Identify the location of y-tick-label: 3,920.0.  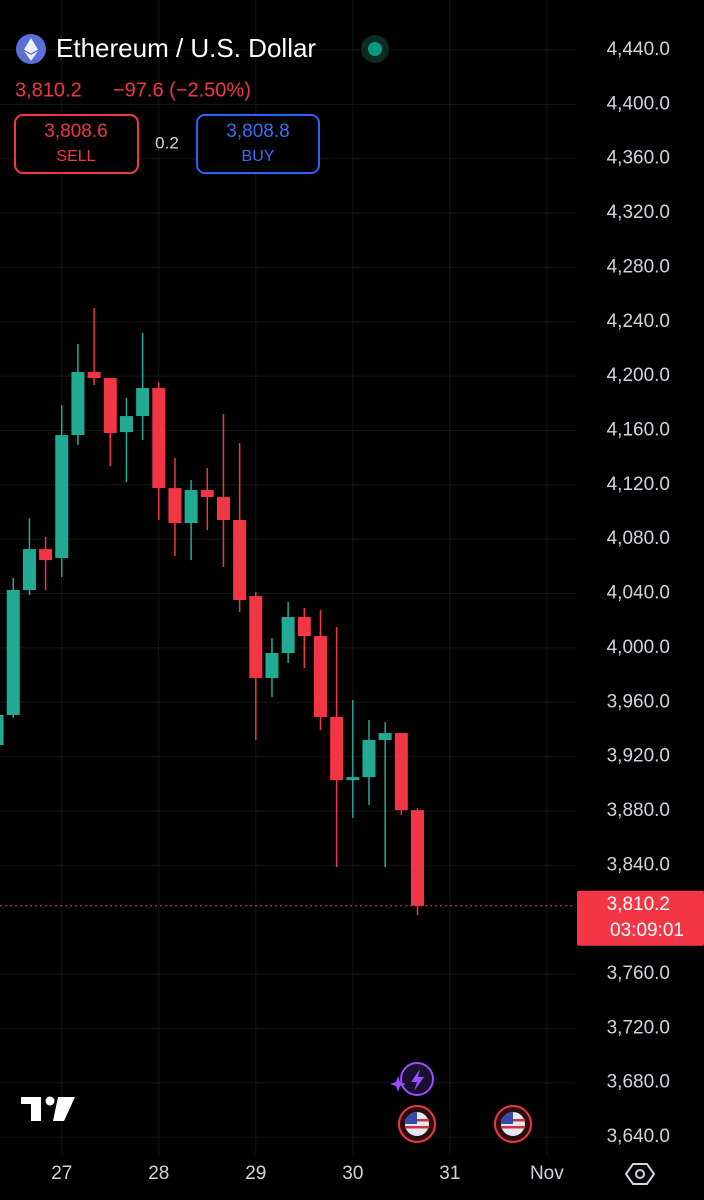
(638, 756).